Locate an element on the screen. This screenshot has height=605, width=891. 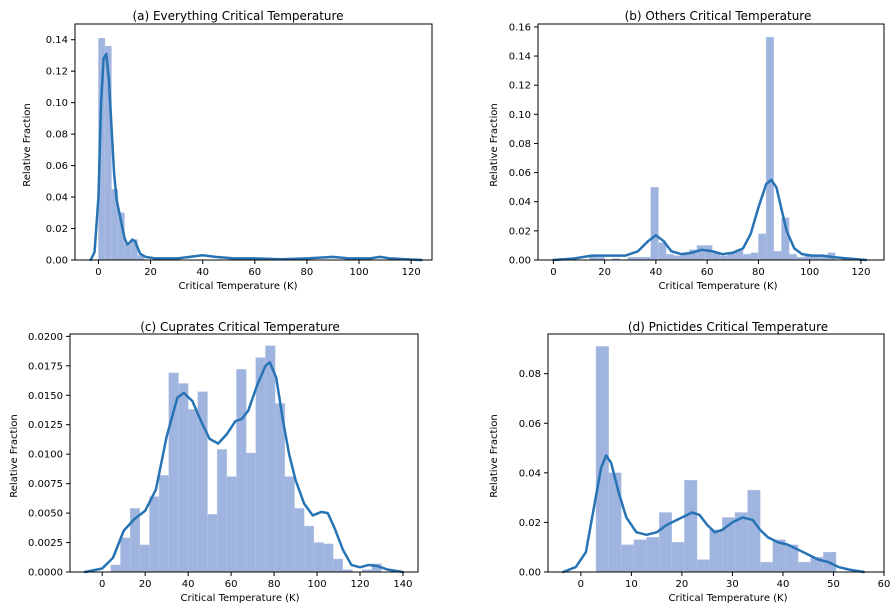
panel-b-ytick-label-7: 0.14 is located at coordinates (520, 57).